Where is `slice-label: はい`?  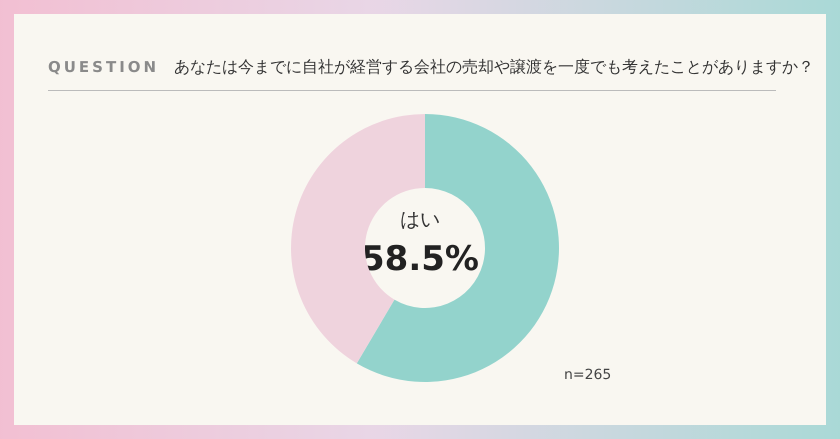
slice-label: はい is located at coordinates (420, 219).